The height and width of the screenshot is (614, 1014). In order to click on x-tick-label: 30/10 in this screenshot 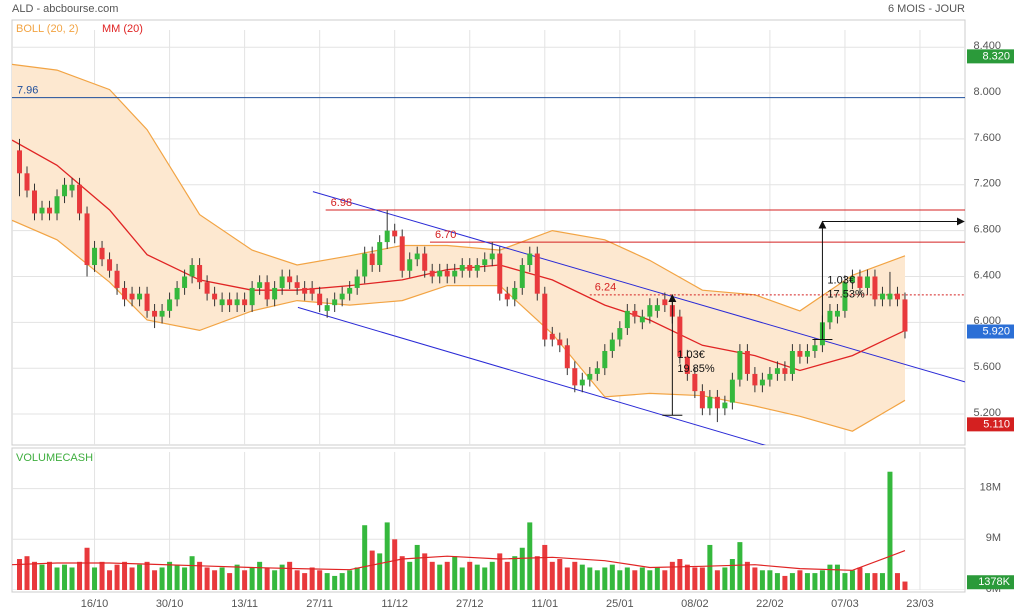, I will do `click(170, 604)`.